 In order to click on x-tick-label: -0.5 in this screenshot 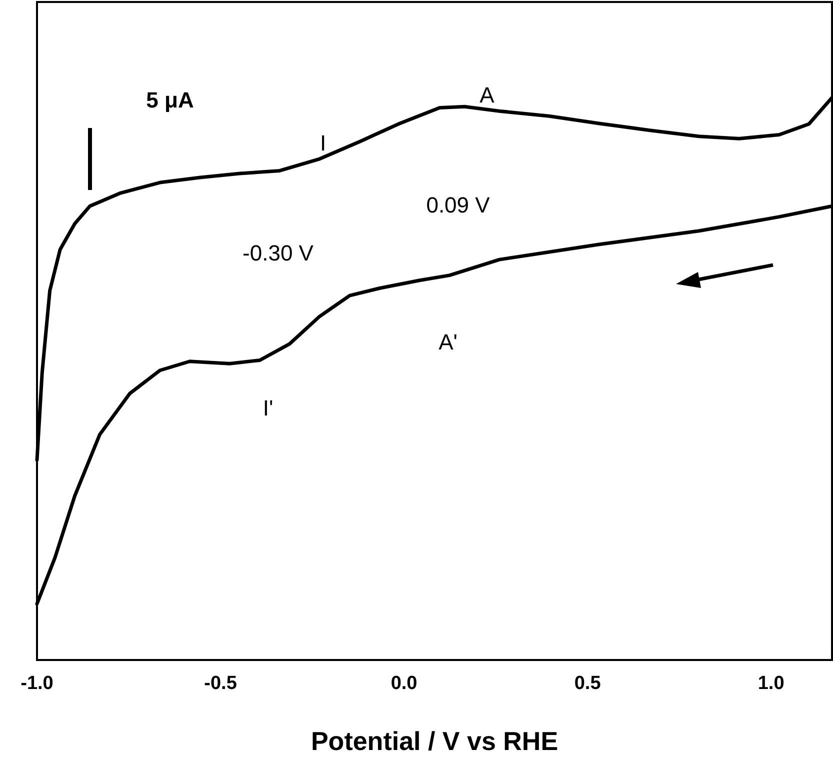, I will do `click(221, 683)`.